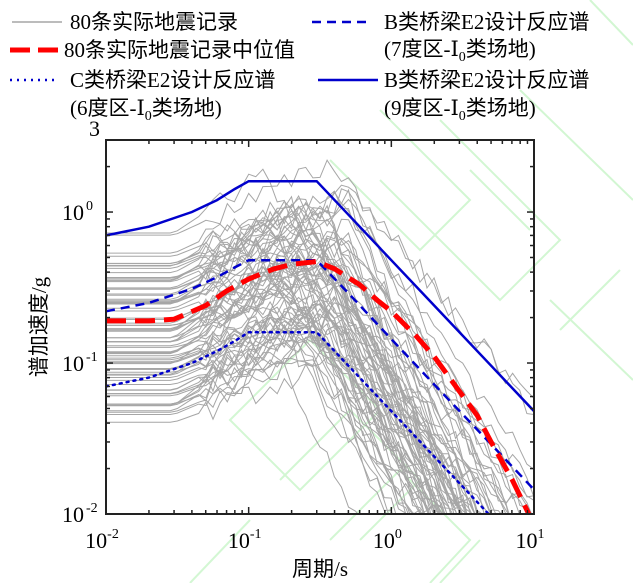  What do you see at coordinates (94, 128) in the screenshot?
I see `y-tick-label: 3` at bounding box center [94, 128].